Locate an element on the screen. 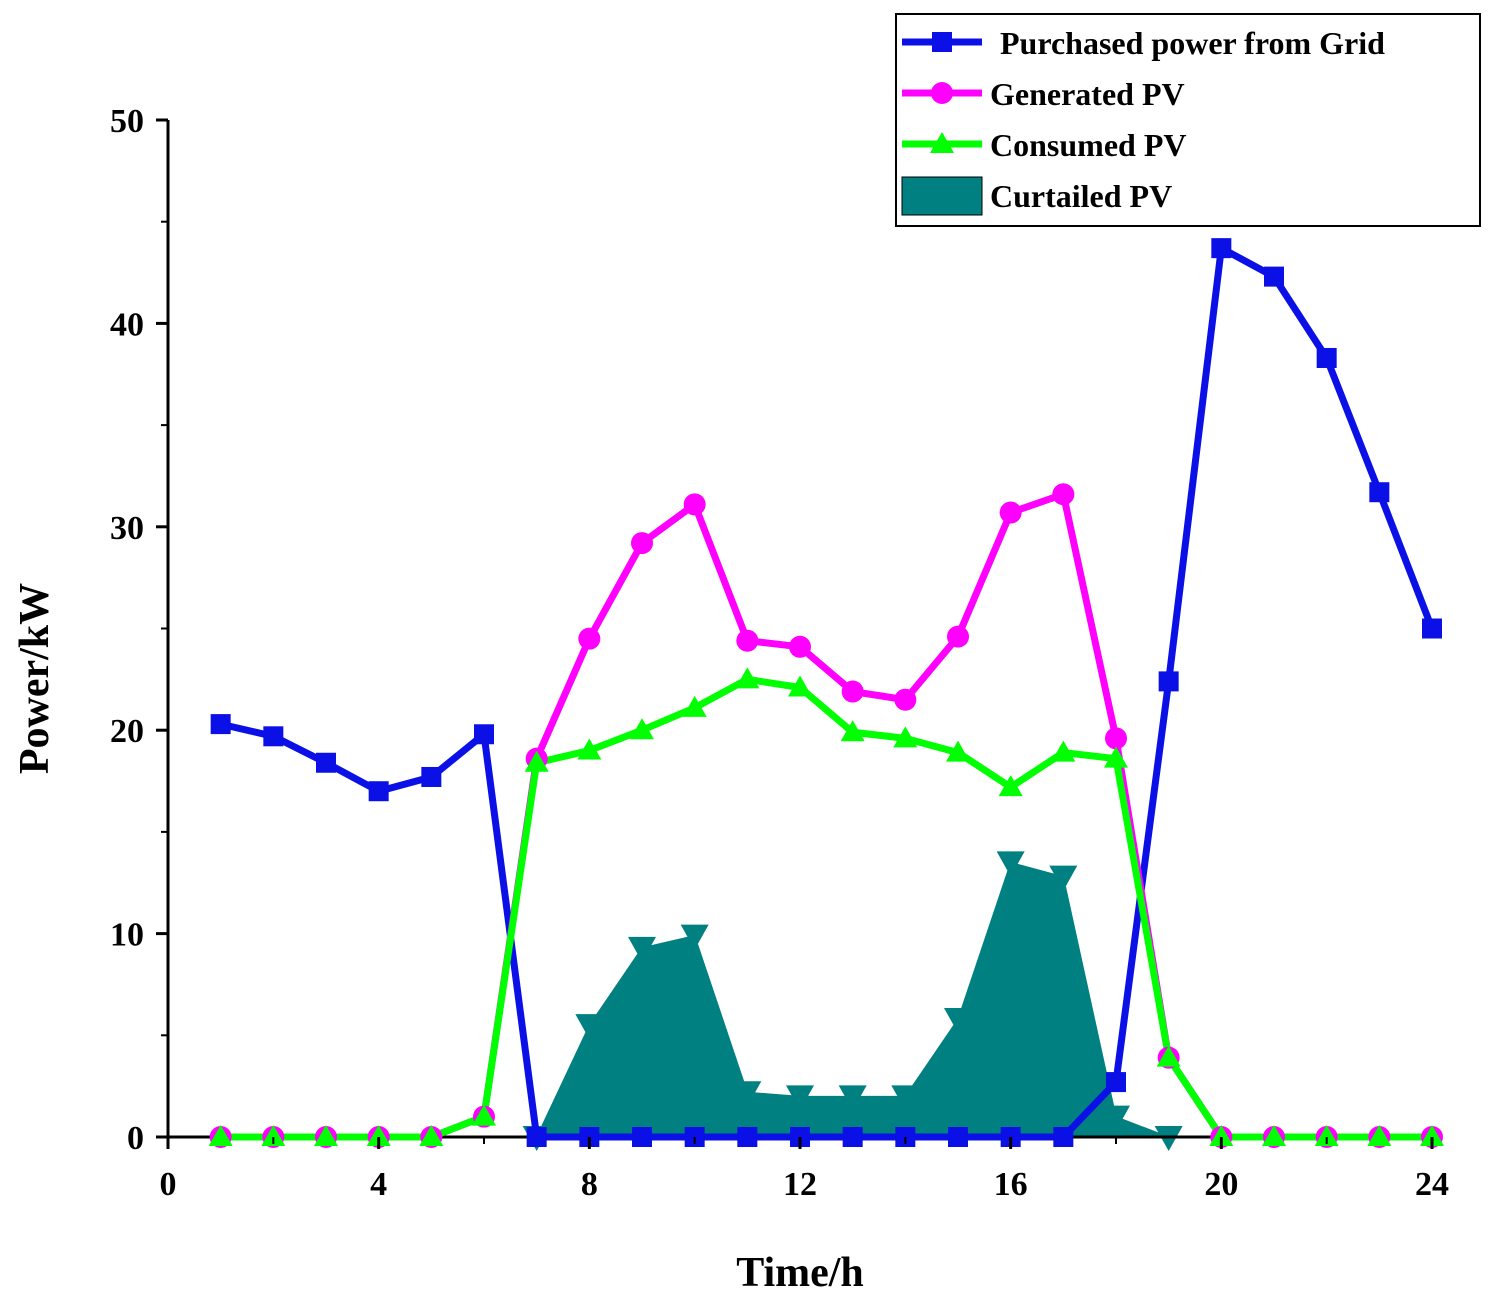 Image resolution: width=1494 pixels, height=1303 pixels. y-tick-label: 50 is located at coordinates (127, 121).